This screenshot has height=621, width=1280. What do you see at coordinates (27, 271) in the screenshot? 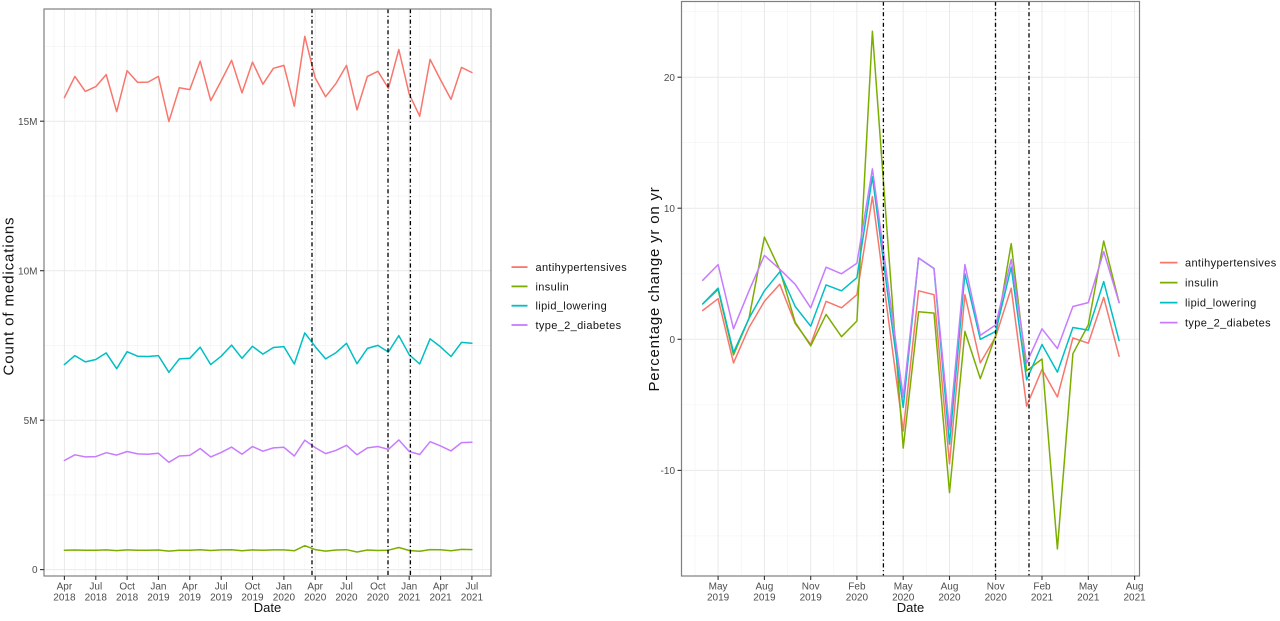
I see `svg-text: 10M` at bounding box center [27, 271].